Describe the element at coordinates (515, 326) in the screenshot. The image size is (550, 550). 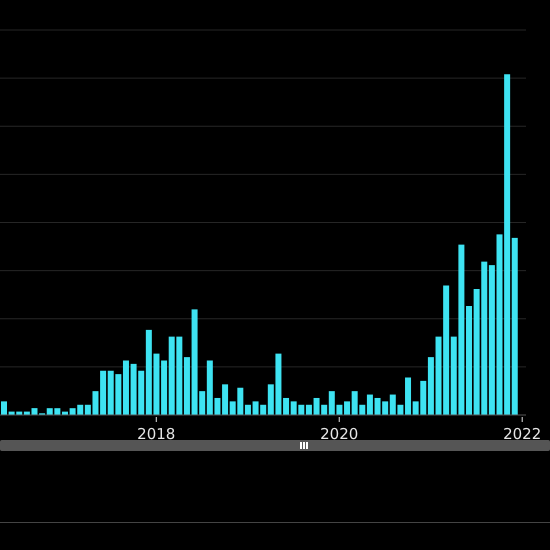
I see `bar` at that location.